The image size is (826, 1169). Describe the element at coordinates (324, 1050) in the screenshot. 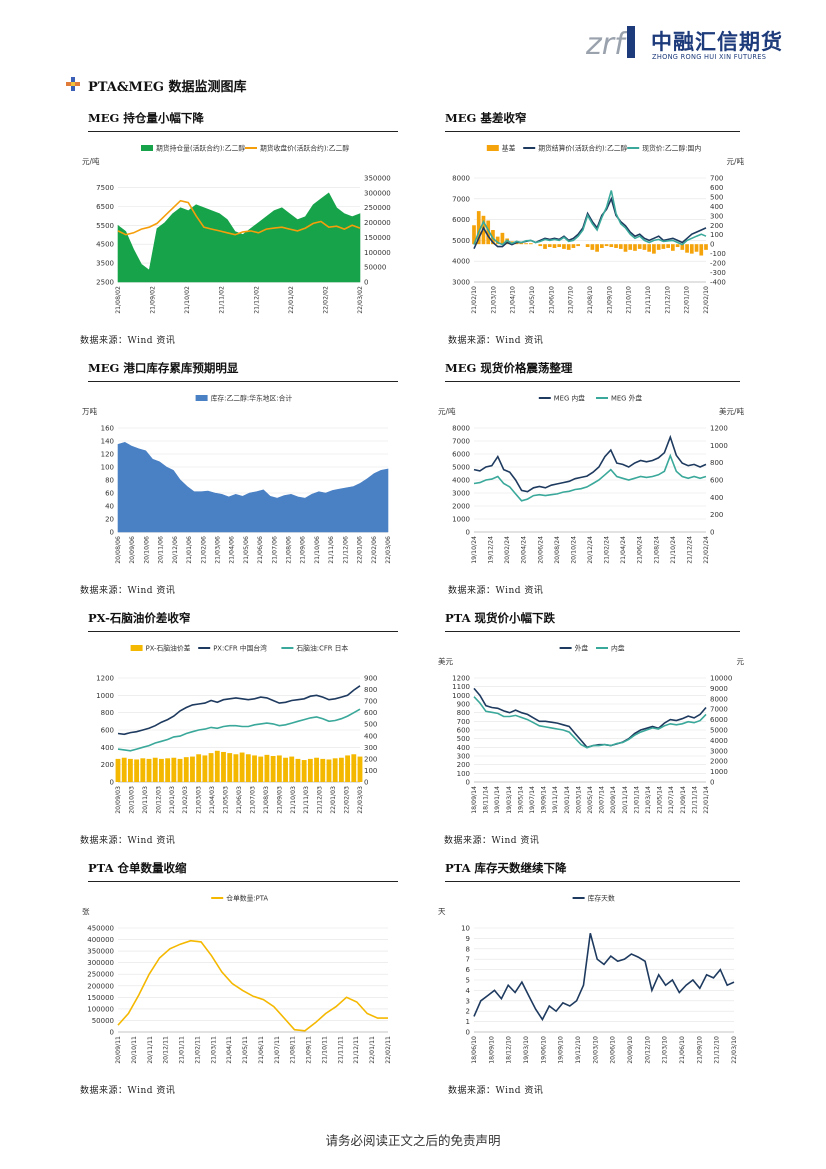

I see `x-tick-label: 21/10/11` at that location.